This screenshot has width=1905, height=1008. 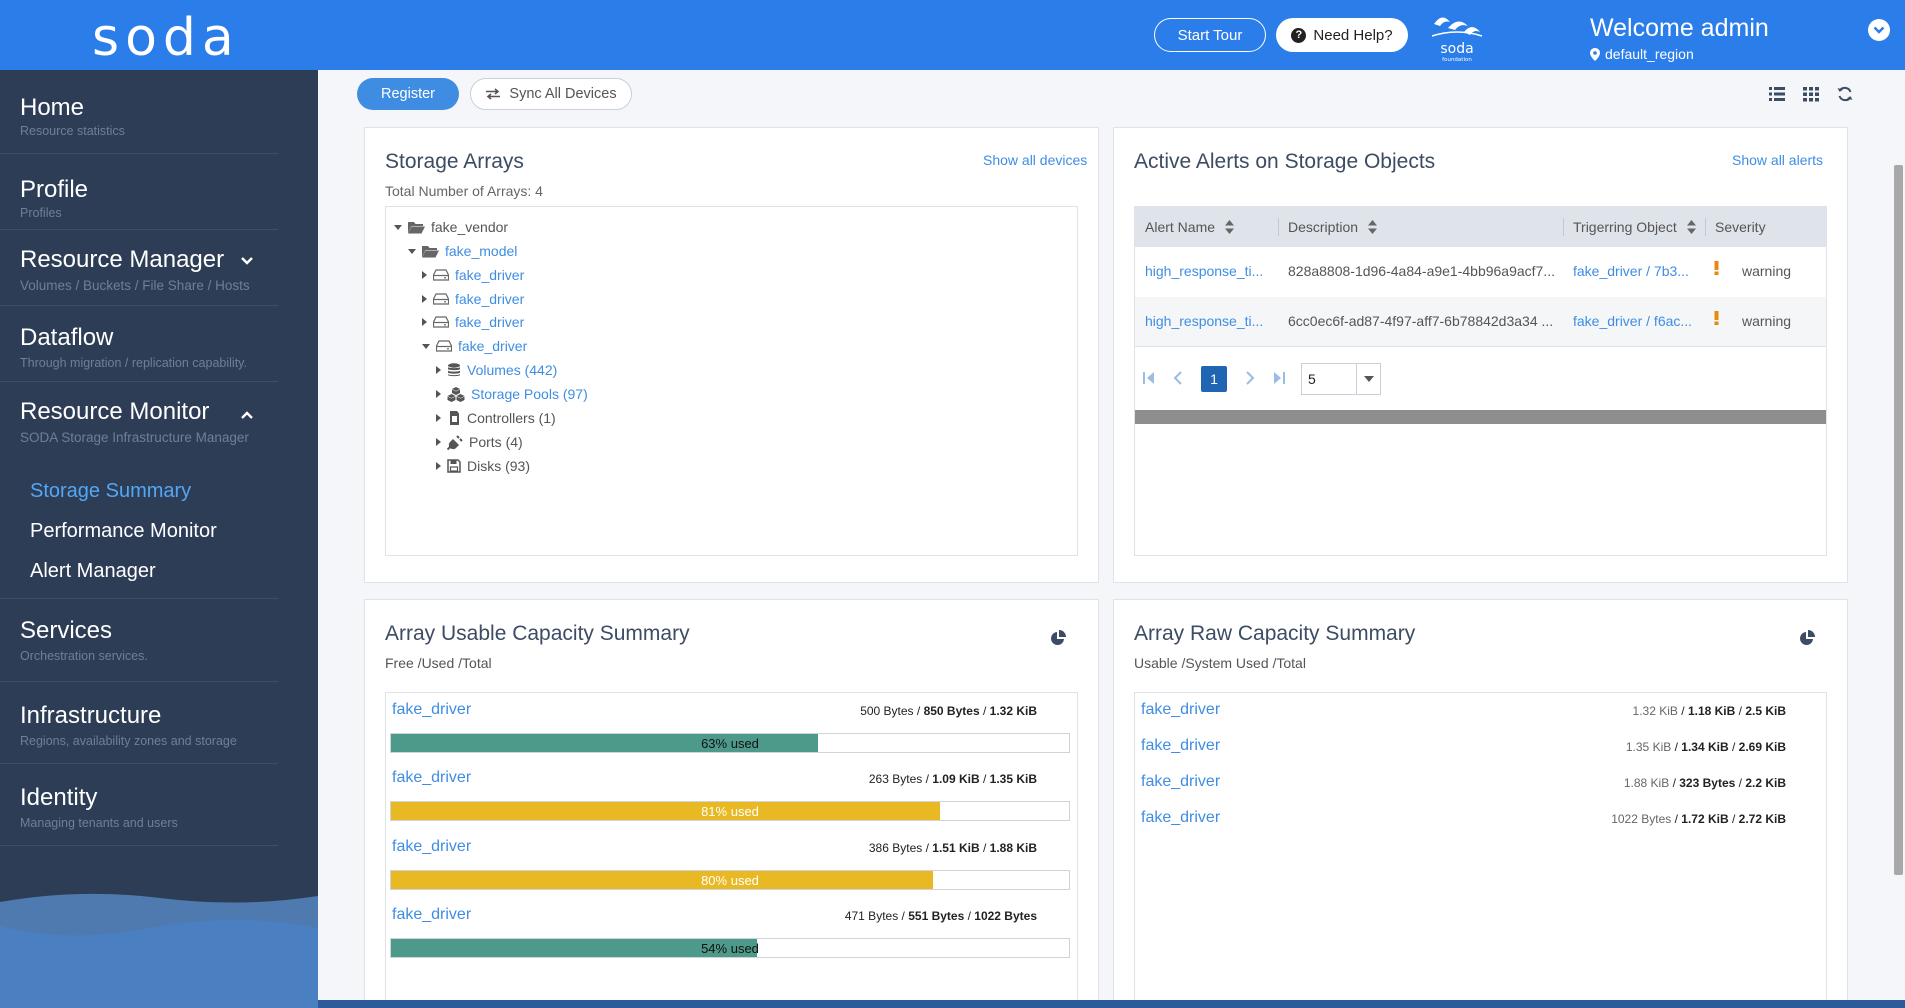 What do you see at coordinates (1777, 94) in the screenshot?
I see `list-view-icon` at bounding box center [1777, 94].